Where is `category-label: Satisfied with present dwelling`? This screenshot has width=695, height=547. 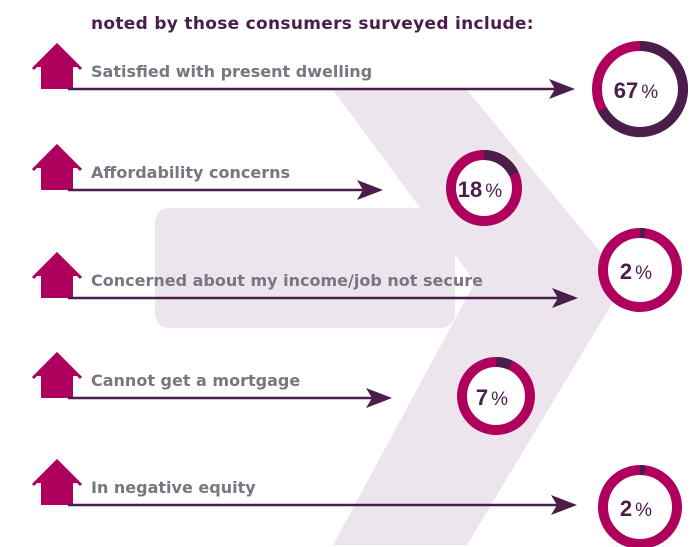
category-label: Satisfied with present dwelling is located at coordinates (231, 71).